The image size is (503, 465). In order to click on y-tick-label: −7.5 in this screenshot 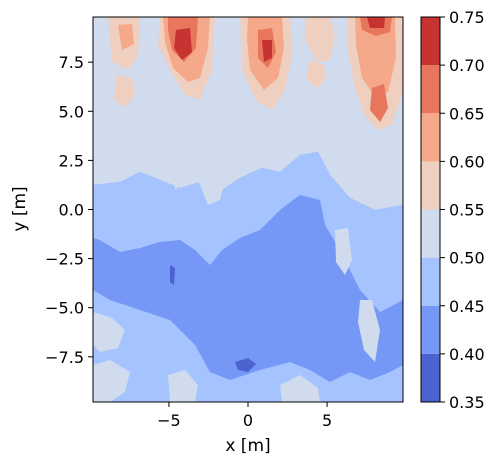, I will do `click(64, 357)`.